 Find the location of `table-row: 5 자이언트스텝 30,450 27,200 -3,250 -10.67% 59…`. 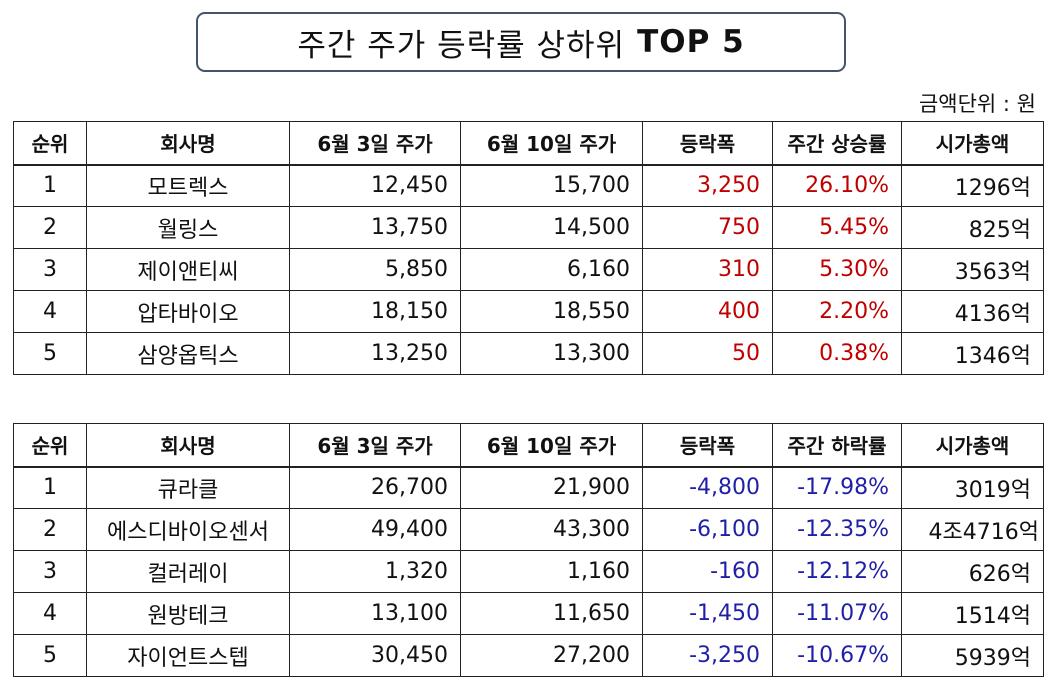

table-row: 5 자이언트스텝 30,450 27,200 -3,250 -10.67% 59… is located at coordinates (528, 655).